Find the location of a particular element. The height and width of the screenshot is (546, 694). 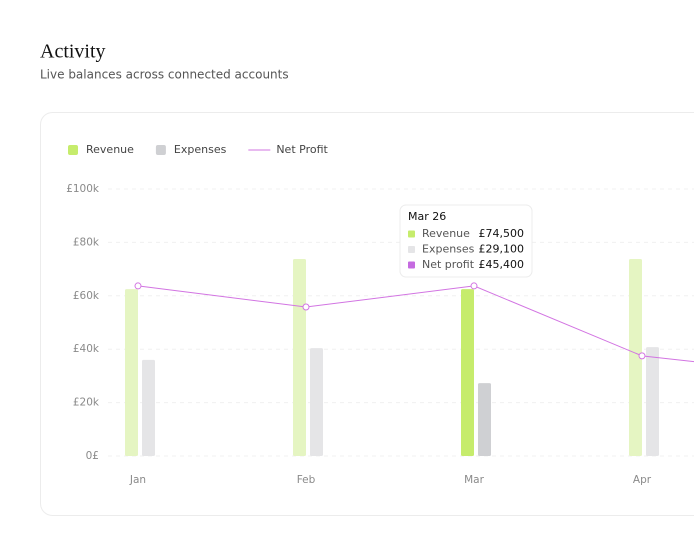

x-tick-label: Jan is located at coordinates (137, 480).